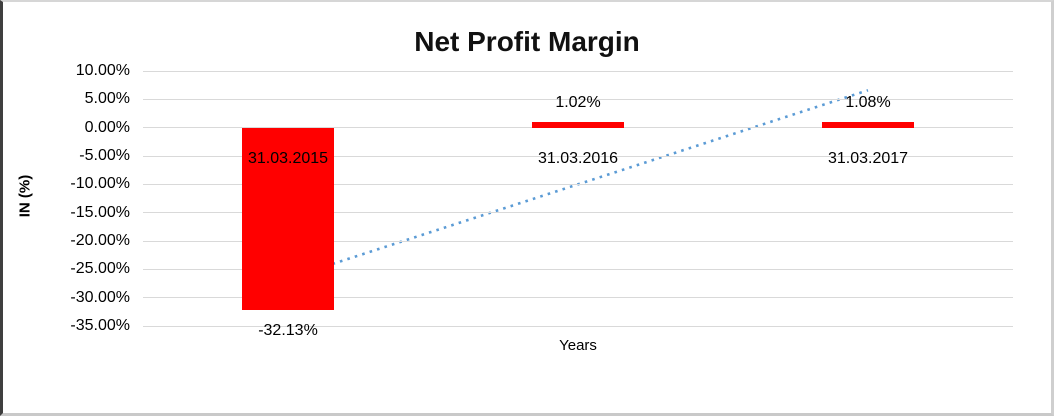 The image size is (1054, 416). I want to click on bar-31.03.2017, so click(868, 124).